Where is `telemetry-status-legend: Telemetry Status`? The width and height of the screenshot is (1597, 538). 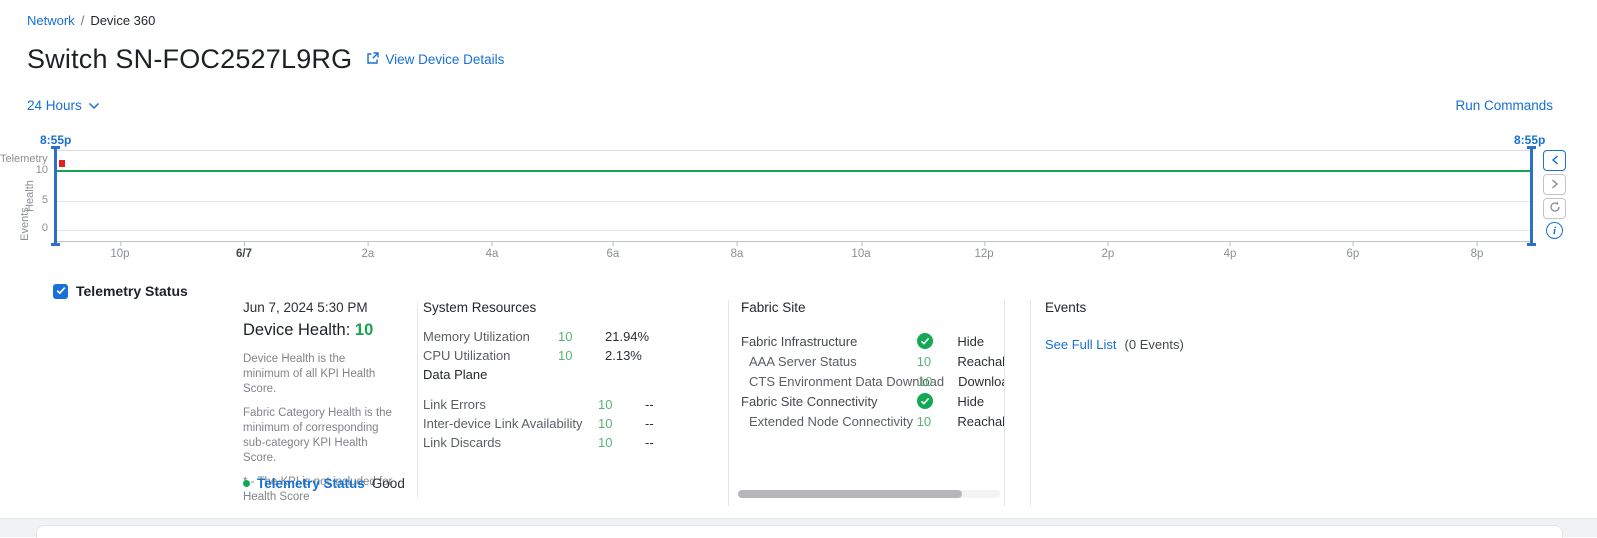 telemetry-status-legend: Telemetry Status is located at coordinates (120, 291).